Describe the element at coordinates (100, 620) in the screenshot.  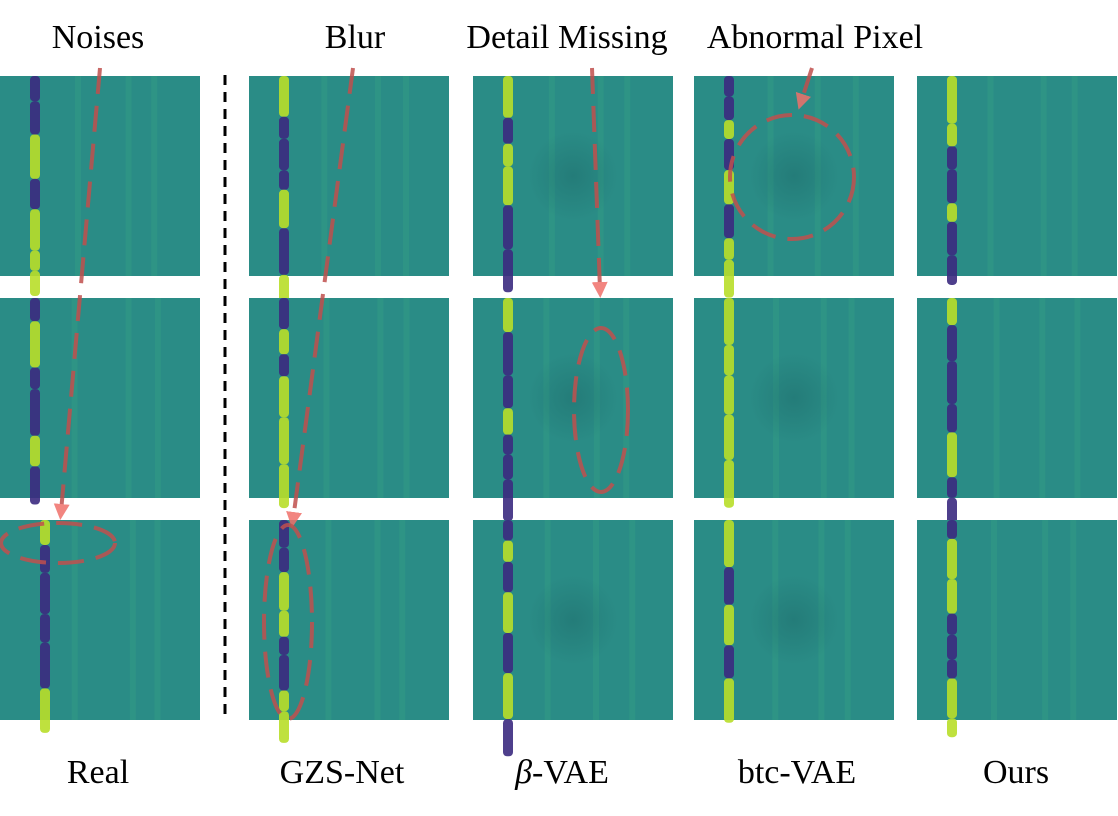
I see `image-tile` at that location.